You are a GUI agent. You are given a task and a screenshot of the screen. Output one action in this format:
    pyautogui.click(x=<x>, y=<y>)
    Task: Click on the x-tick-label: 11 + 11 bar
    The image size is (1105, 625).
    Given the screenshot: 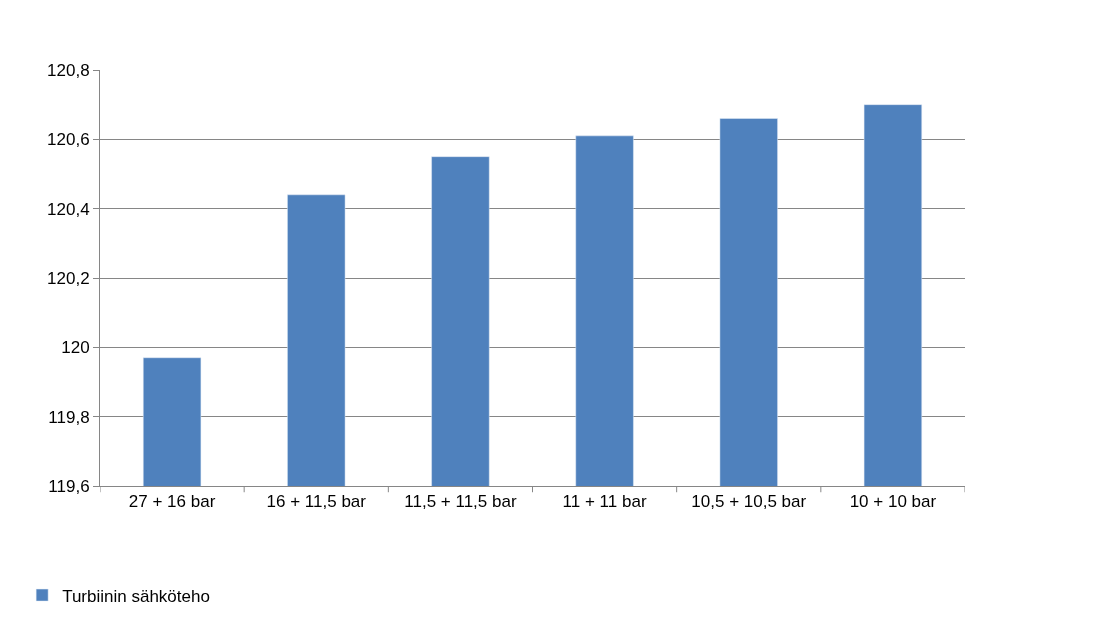 What is the action you would take?
    pyautogui.click(x=604, y=502)
    